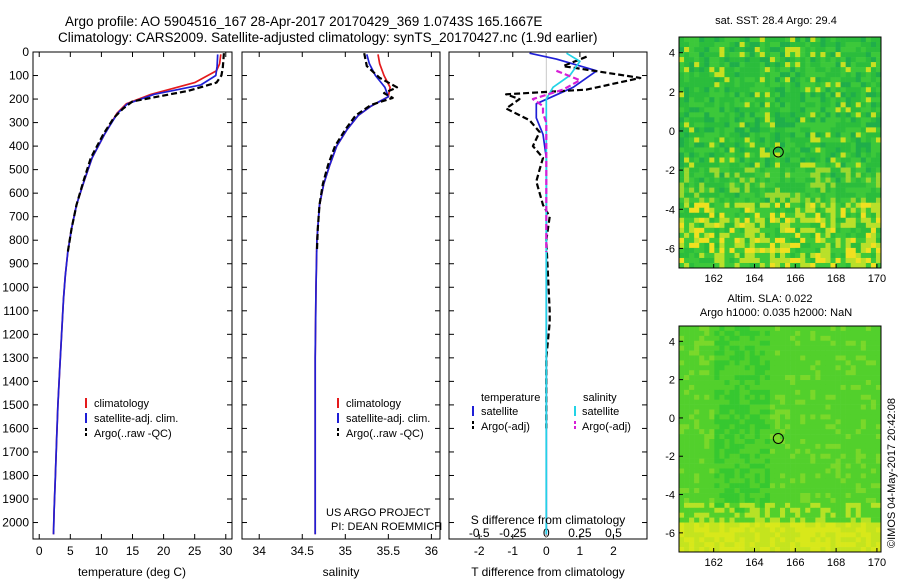 This screenshot has width=900, height=580. What do you see at coordinates (563, 293) in the screenshot?
I see `series-temperature-satellite` at bounding box center [563, 293].